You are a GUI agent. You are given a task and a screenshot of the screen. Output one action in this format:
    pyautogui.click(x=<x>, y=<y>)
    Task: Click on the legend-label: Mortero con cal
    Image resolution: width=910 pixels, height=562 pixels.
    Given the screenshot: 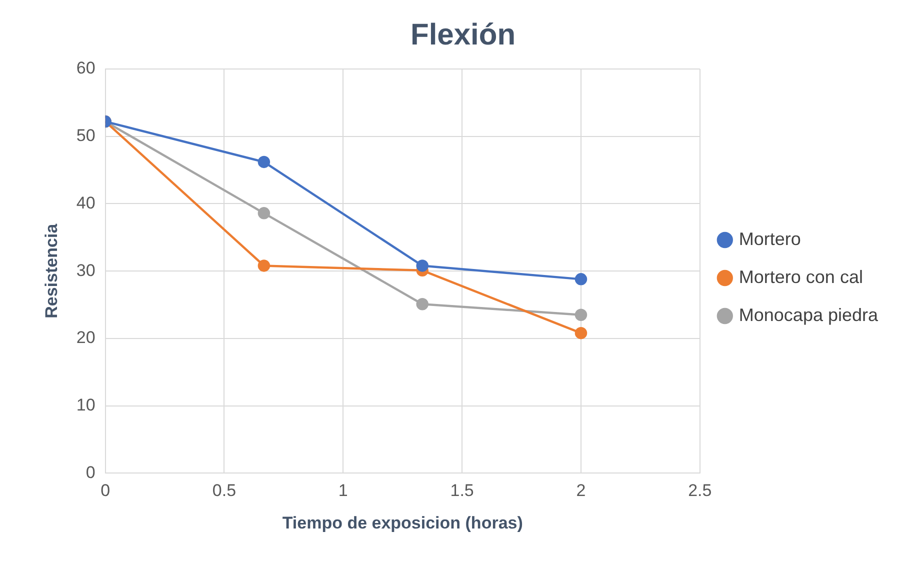 What is the action you would take?
    pyautogui.click(x=800, y=276)
    